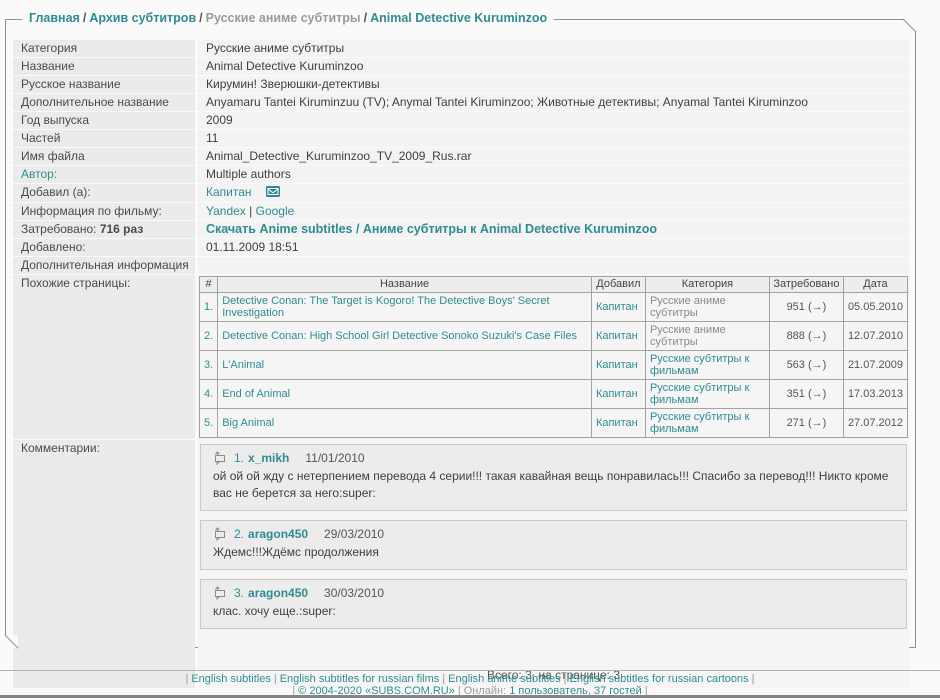 The width and height of the screenshot is (940, 700). What do you see at coordinates (54, 18) in the screenshot?
I see `breadcrumb-item-home: Главная` at bounding box center [54, 18].